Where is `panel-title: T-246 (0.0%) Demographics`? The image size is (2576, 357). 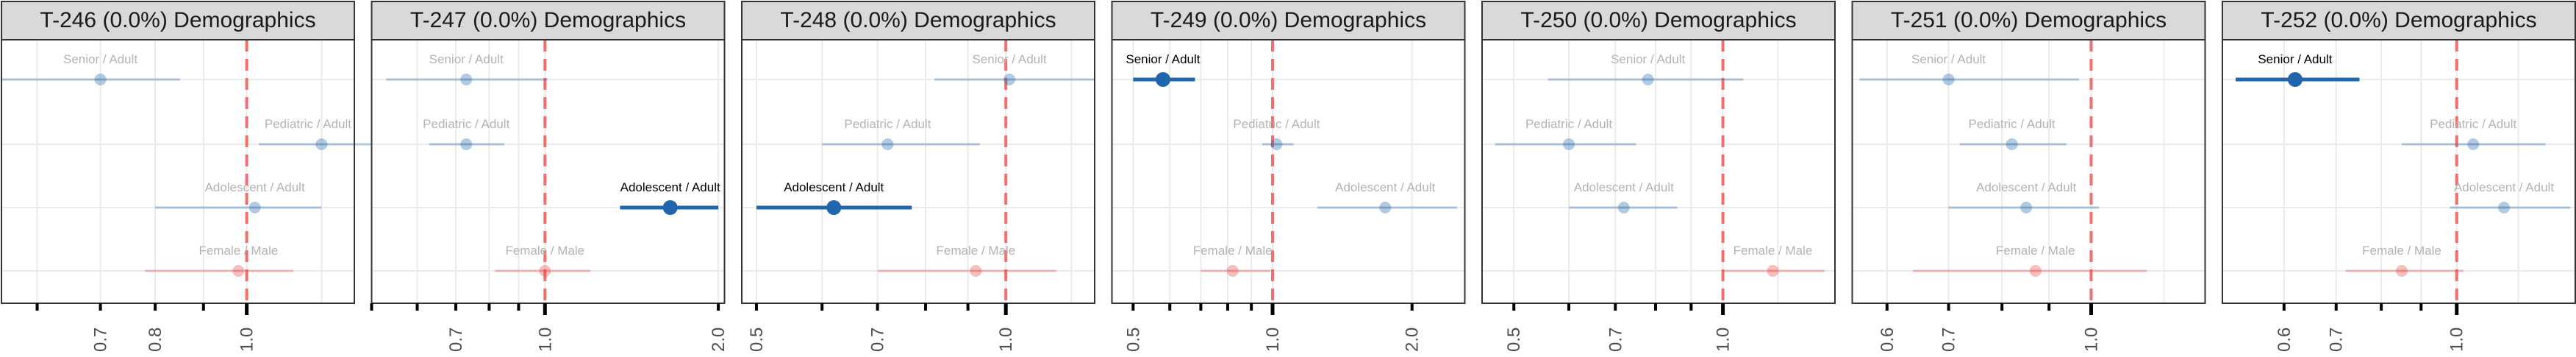
panel-title: T-246 (0.0%) Demographics is located at coordinates (177, 20).